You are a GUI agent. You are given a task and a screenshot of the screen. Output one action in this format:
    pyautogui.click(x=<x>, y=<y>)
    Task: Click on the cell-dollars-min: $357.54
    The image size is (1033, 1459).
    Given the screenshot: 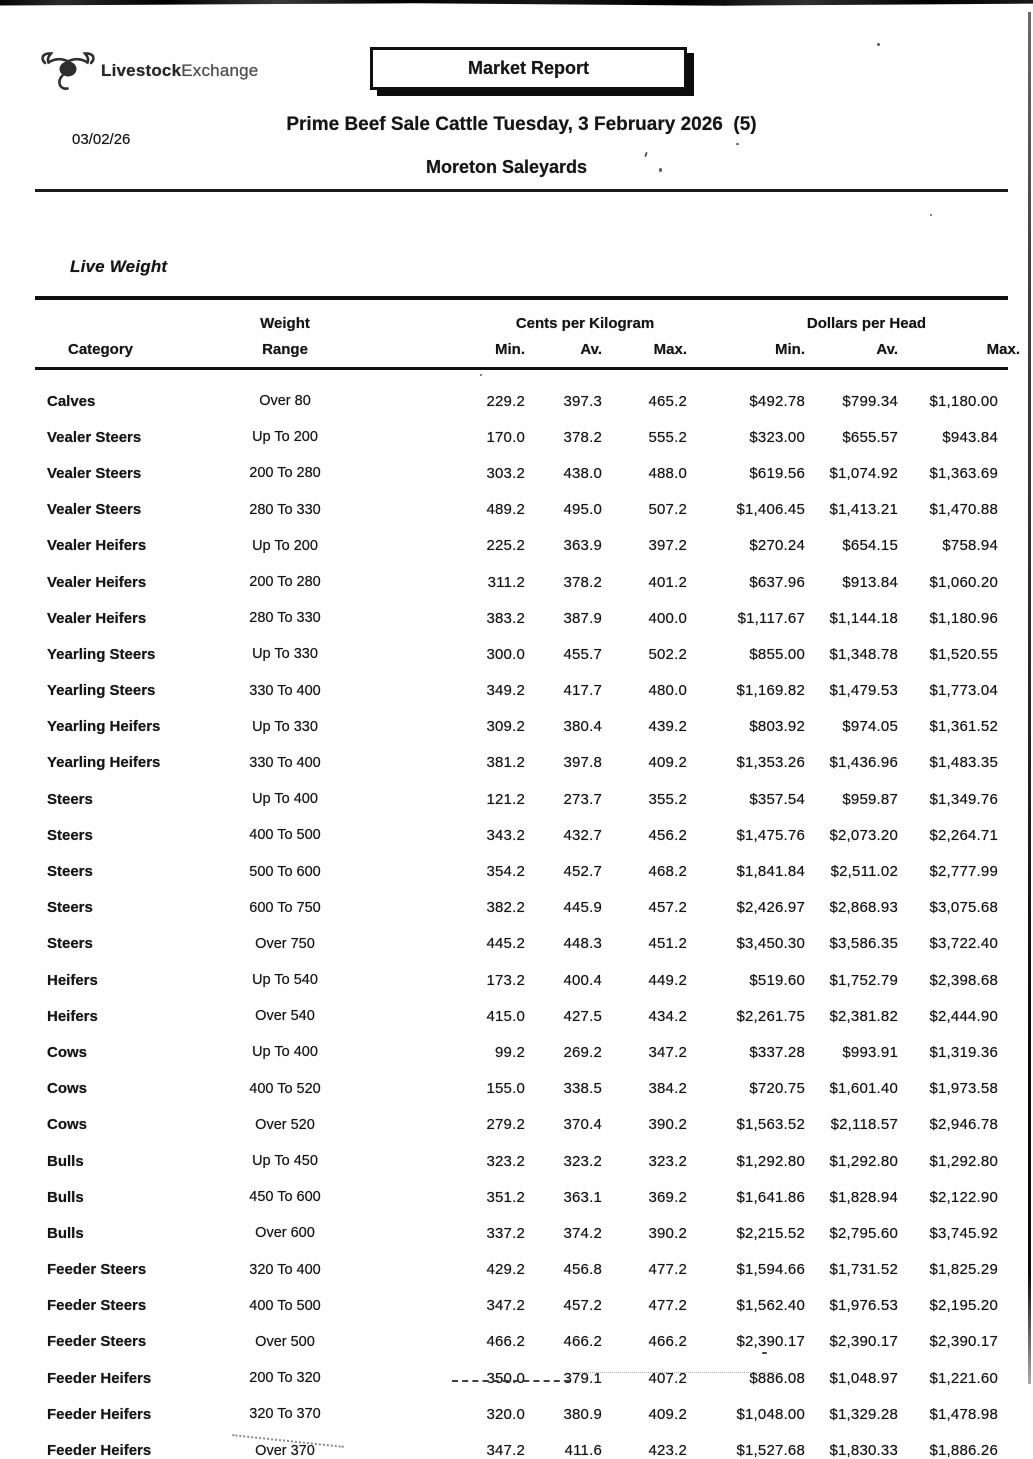 What is the action you would take?
    pyautogui.click(x=777, y=799)
    